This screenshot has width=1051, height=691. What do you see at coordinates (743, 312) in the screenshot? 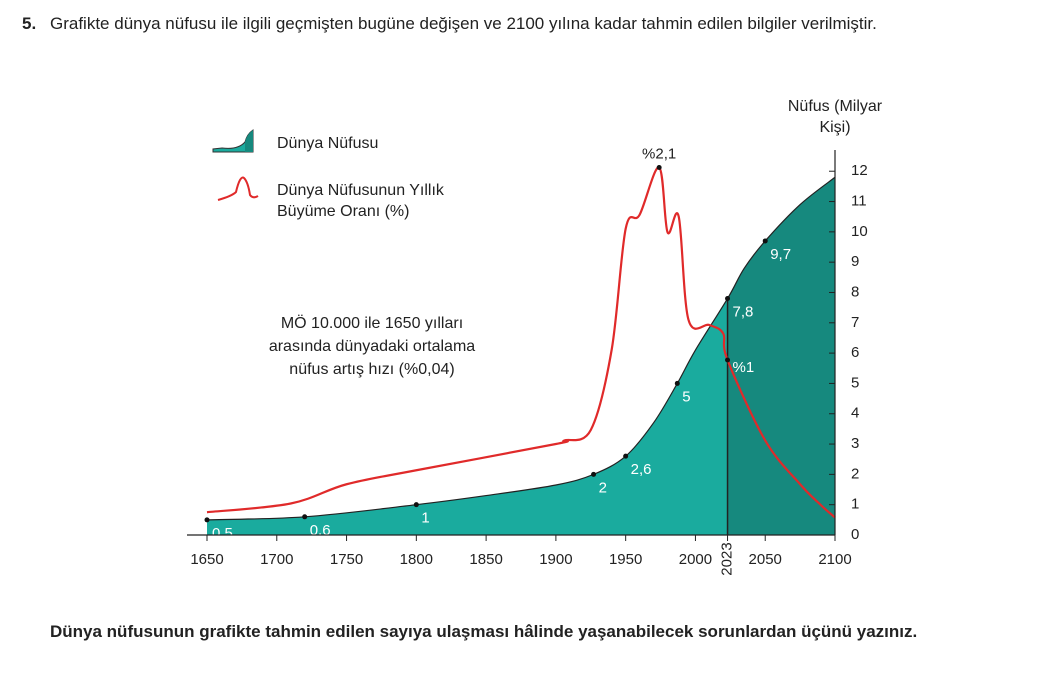
I see `data-label: 7,8` at bounding box center [743, 312].